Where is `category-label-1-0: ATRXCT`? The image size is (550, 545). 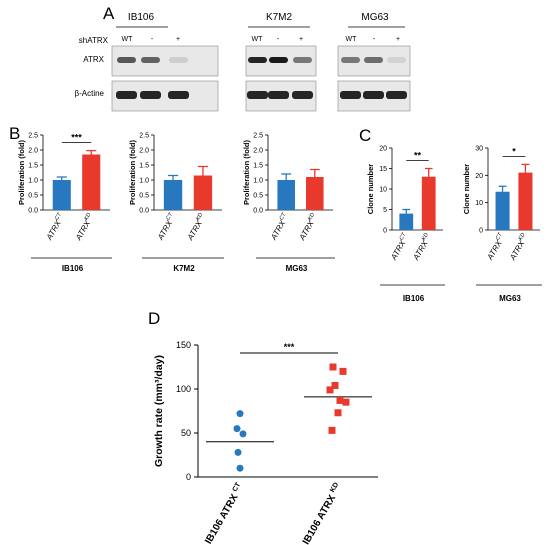 category-label-1-0: ATRXCT is located at coordinates (167, 226).